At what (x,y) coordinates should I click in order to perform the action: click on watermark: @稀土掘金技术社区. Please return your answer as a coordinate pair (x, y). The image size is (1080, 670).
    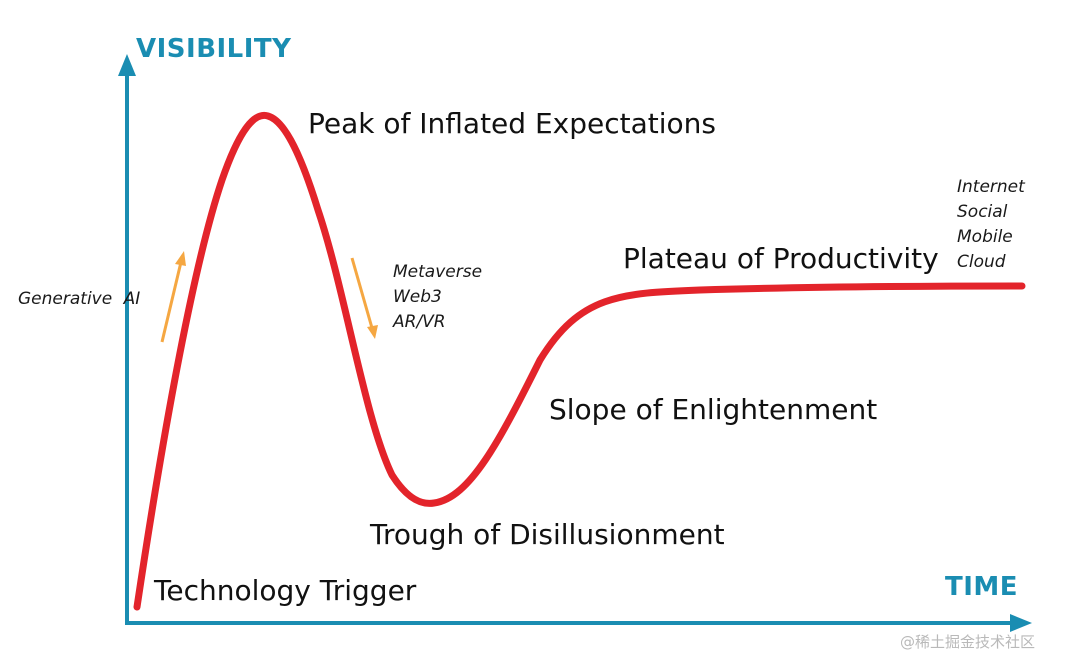
    Looking at the image, I should click on (968, 642).